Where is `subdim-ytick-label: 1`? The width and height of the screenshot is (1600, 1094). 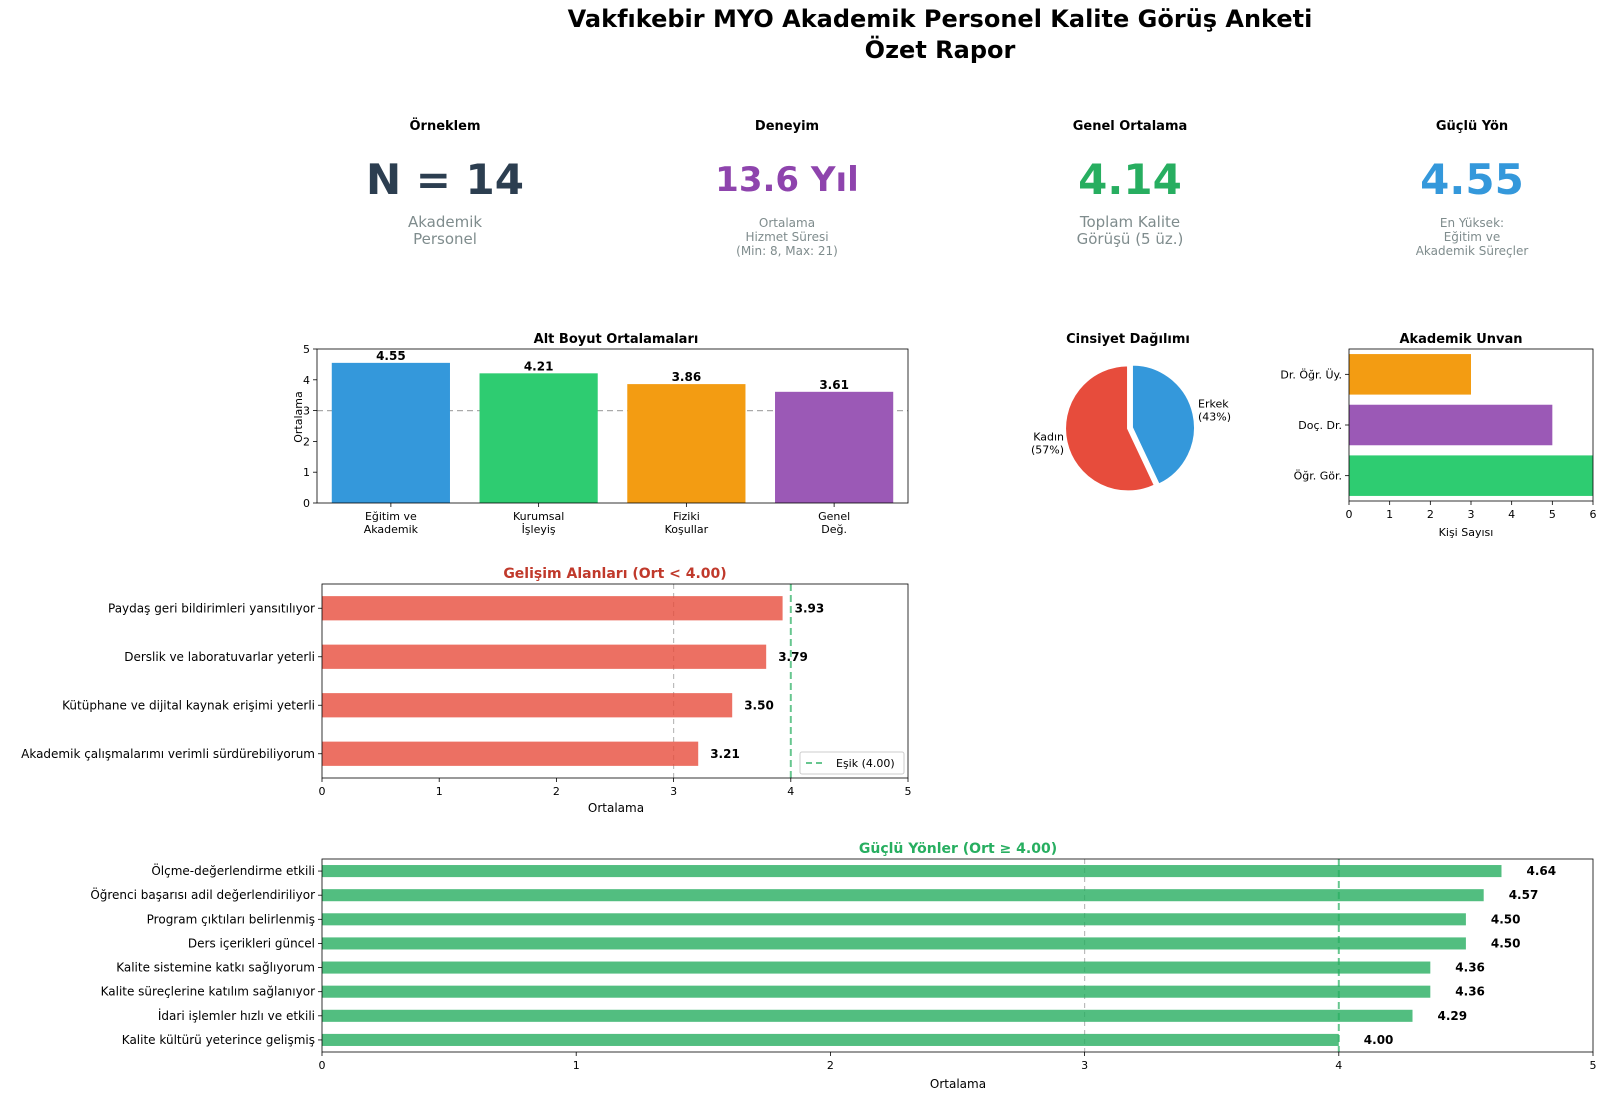 subdim-ytick-label: 1 is located at coordinates (306, 472).